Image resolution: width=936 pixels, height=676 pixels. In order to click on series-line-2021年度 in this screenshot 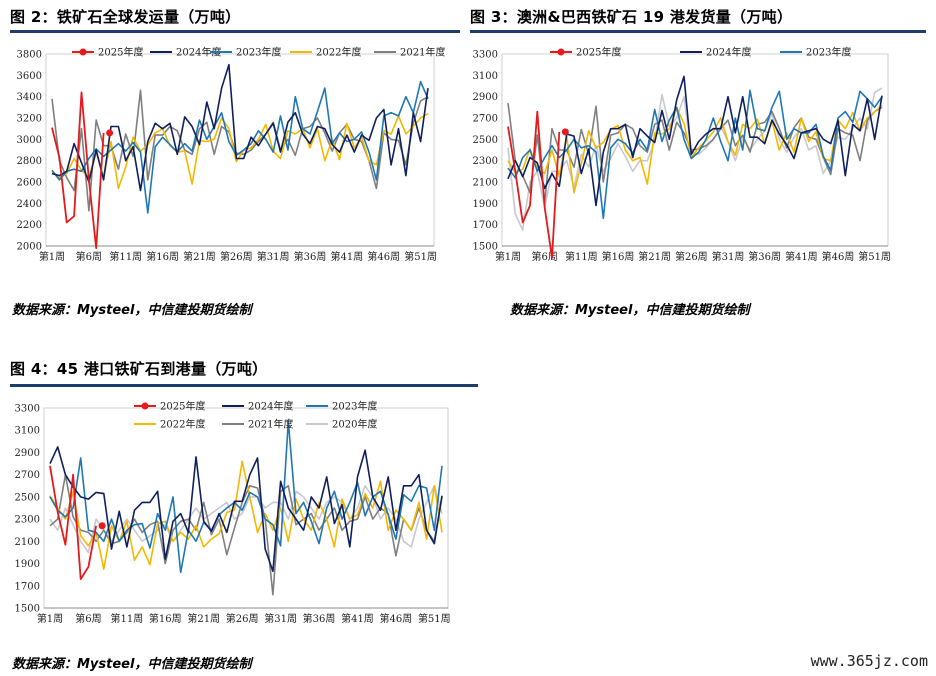, I will do `click(246, 534)`.